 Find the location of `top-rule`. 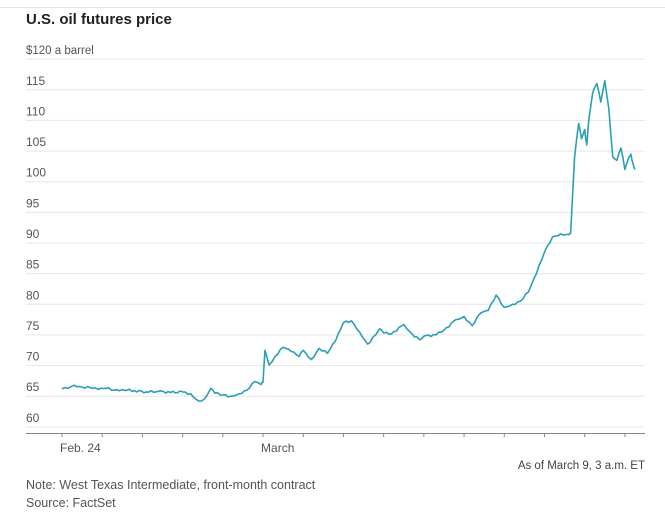

top-rule is located at coordinates (332, 7).